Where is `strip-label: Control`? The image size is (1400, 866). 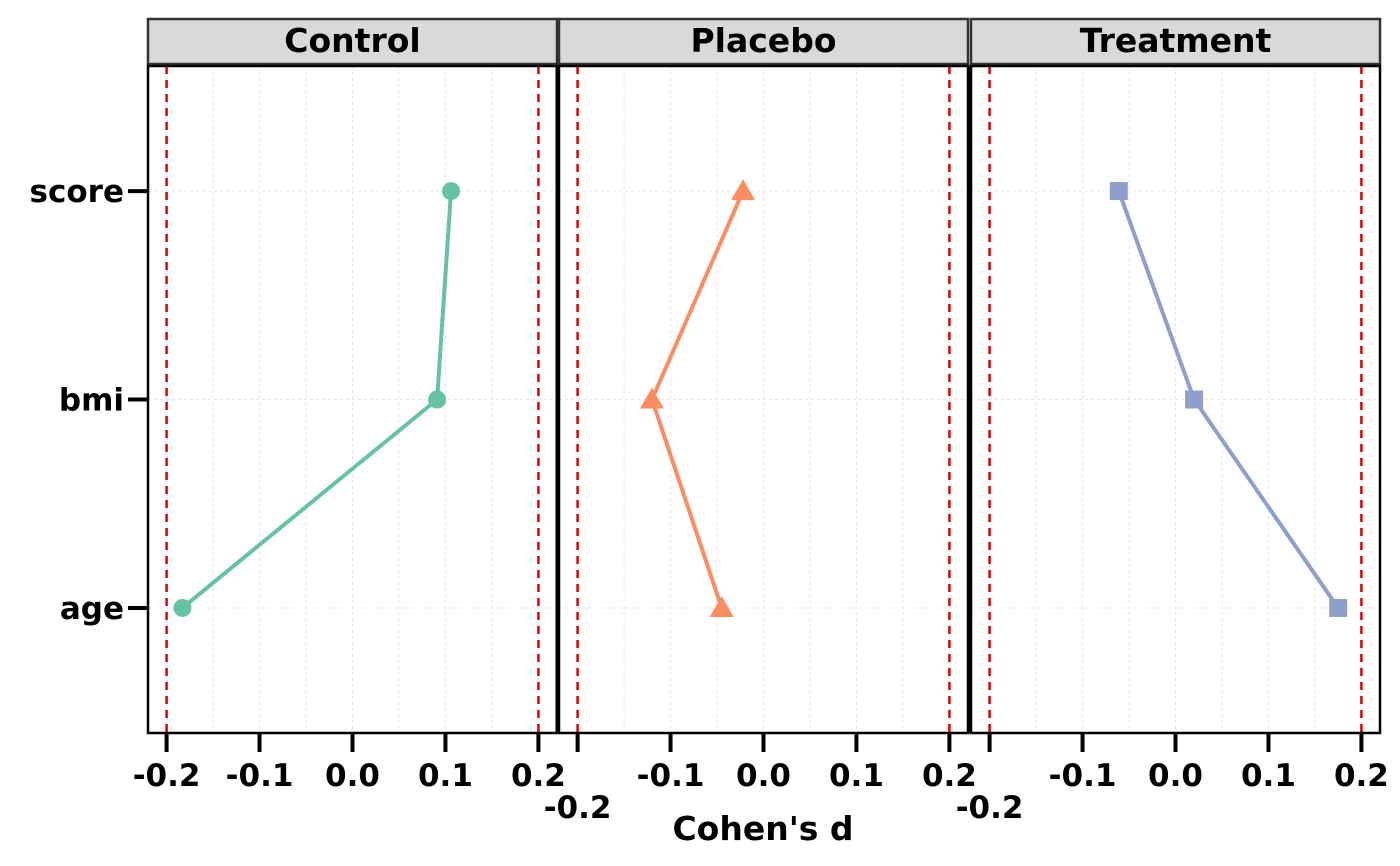 strip-label: Control is located at coordinates (352, 40).